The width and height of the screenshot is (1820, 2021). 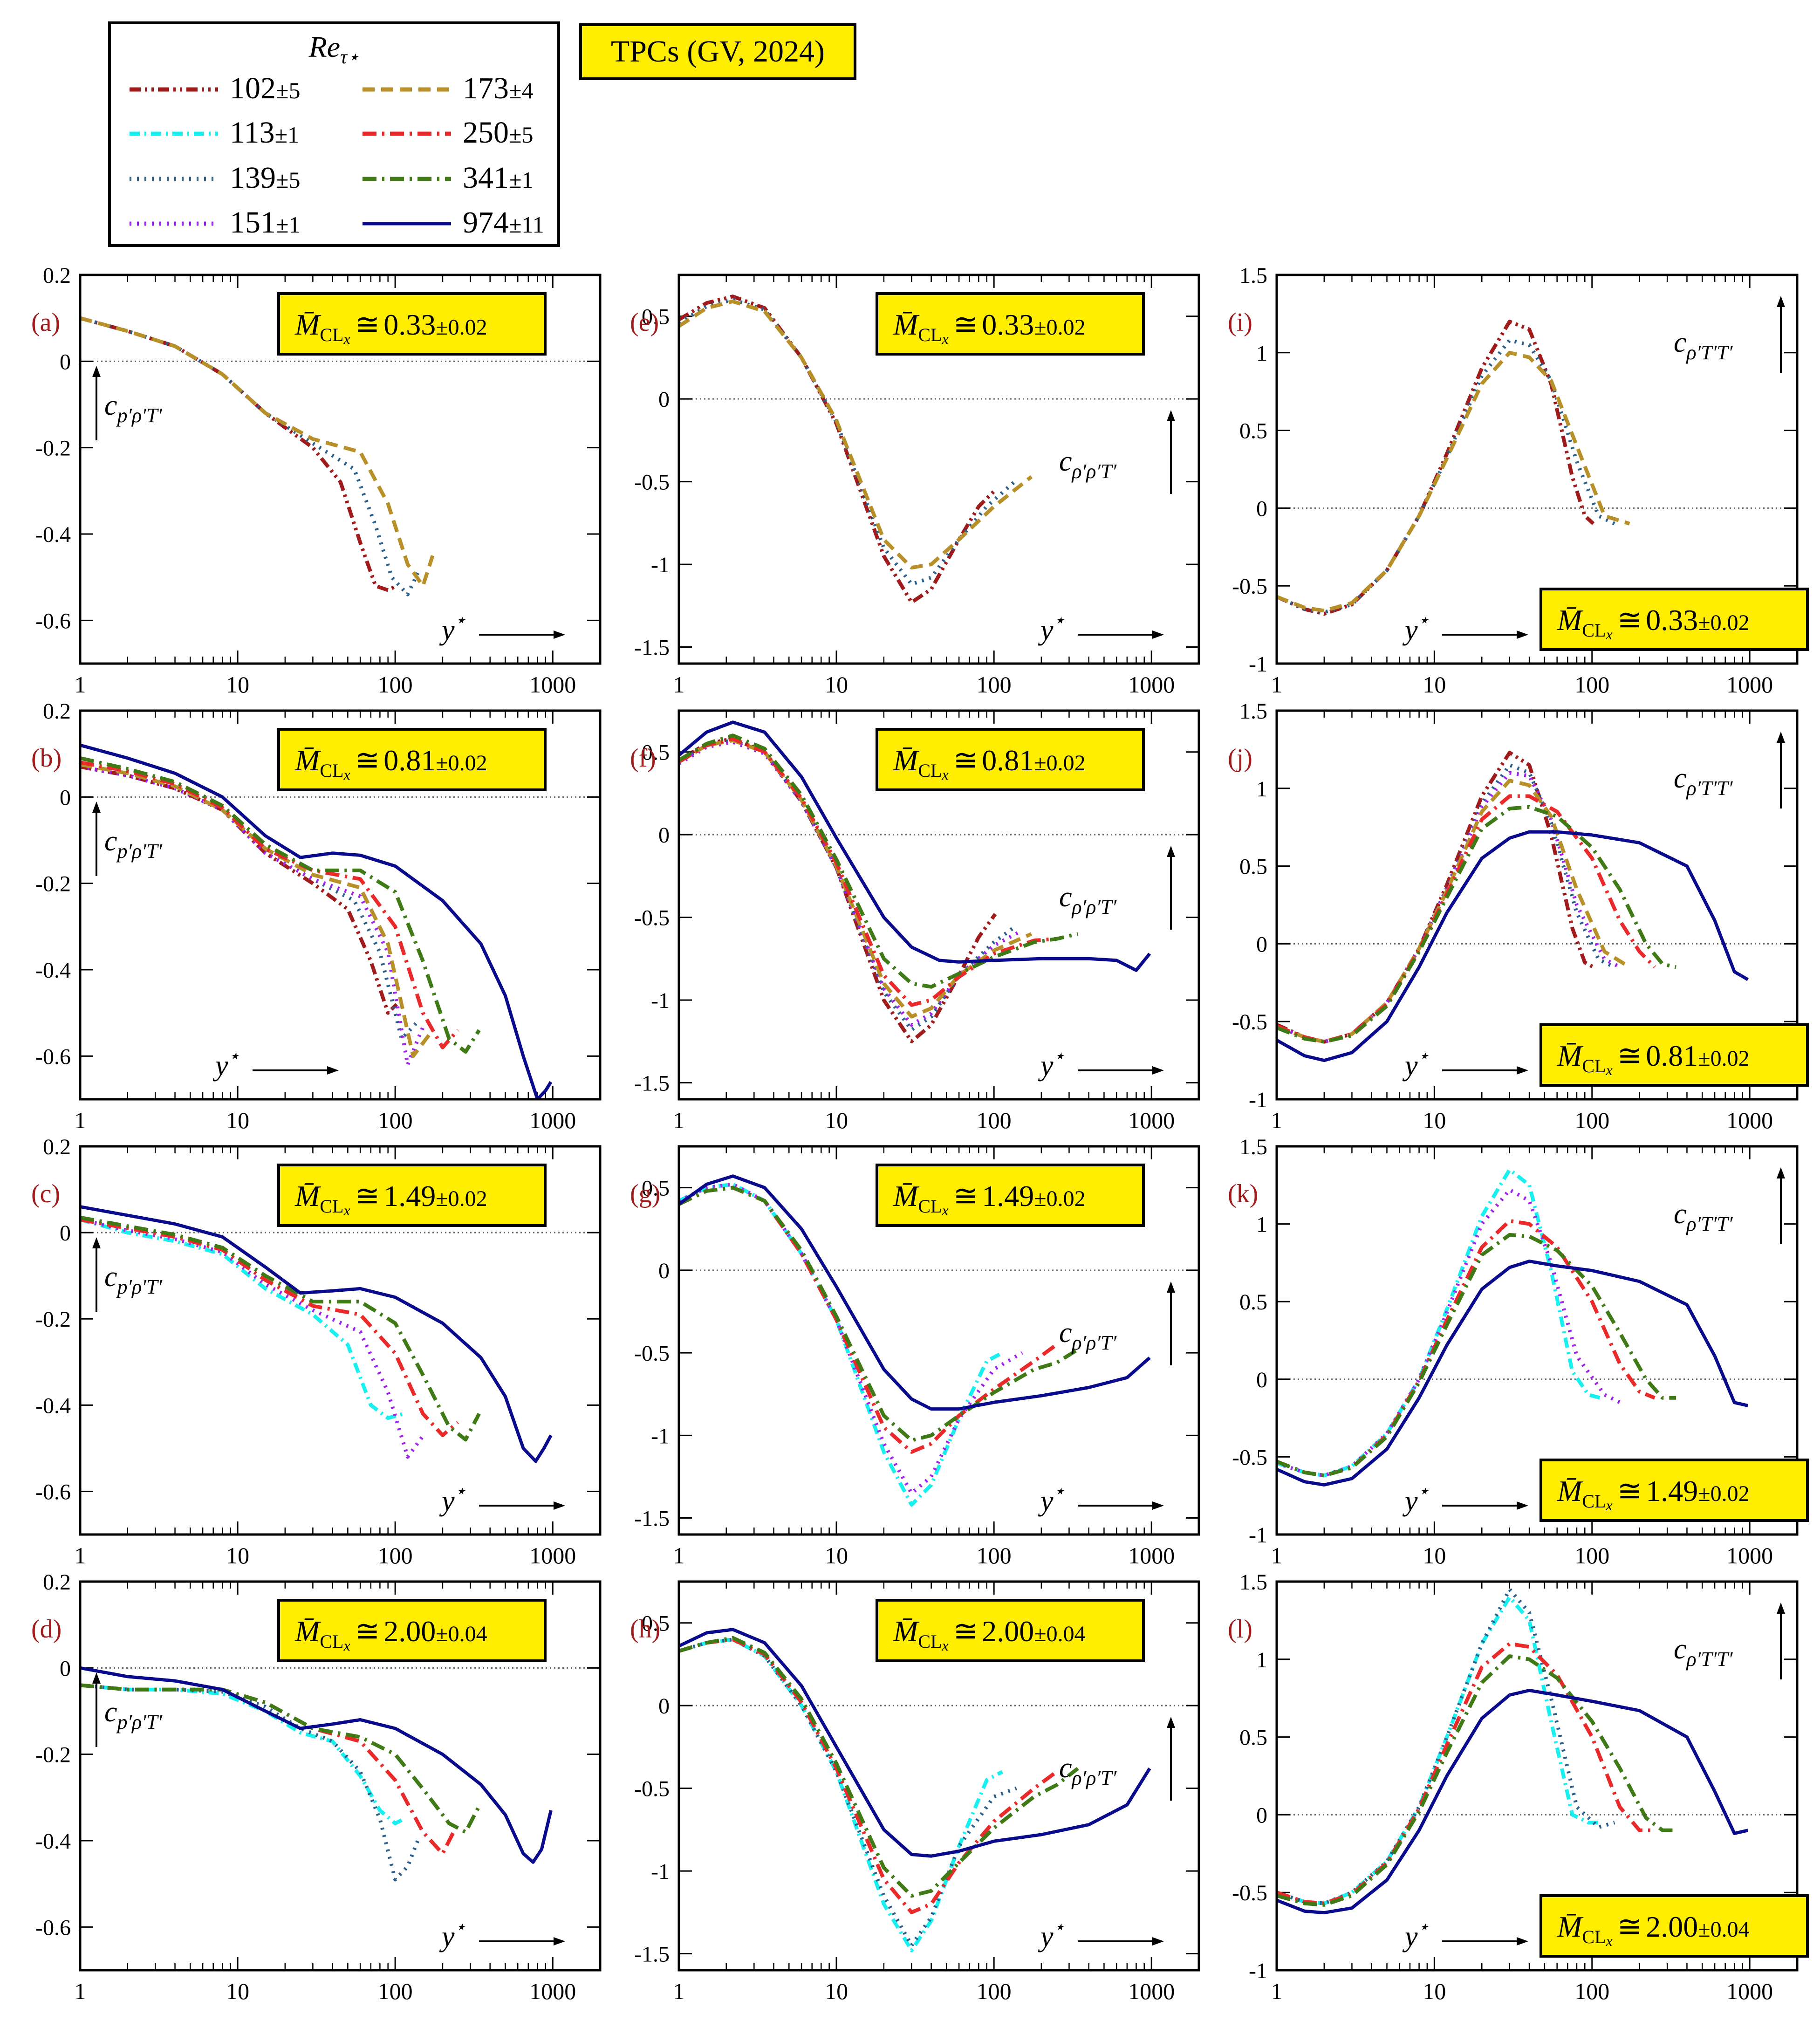 What do you see at coordinates (174, 133) in the screenshot?
I see `legend-swatch` at bounding box center [174, 133].